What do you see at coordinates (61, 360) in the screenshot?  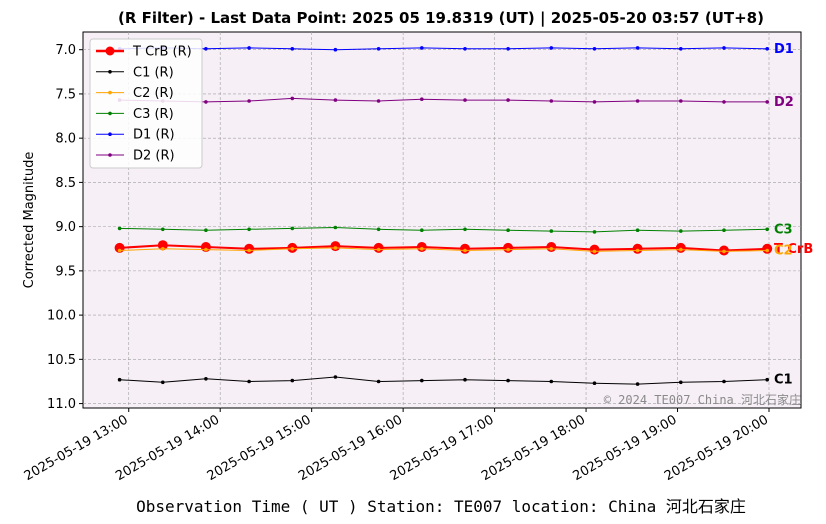 I see `y-tick-label: 10.5` at bounding box center [61, 360].